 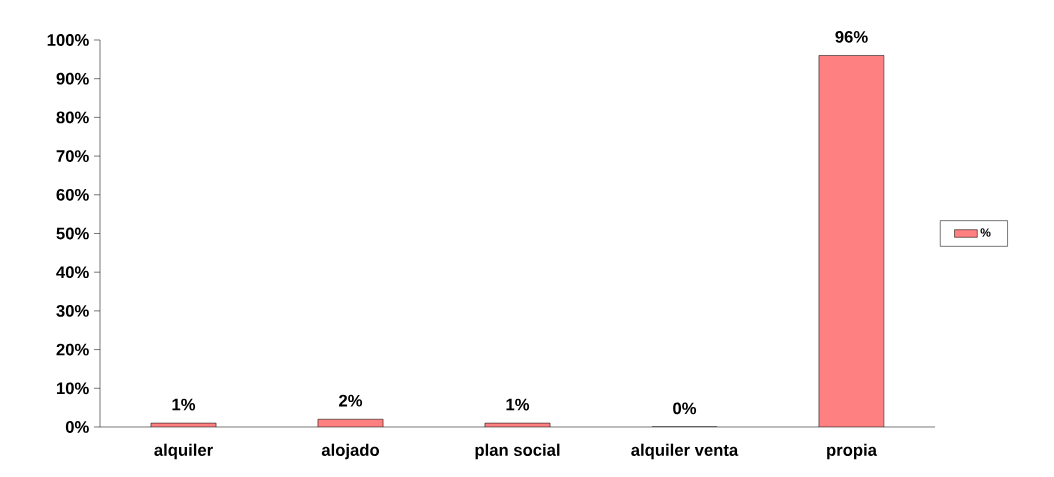 I want to click on y-tick-label: 20%, so click(x=72, y=349).